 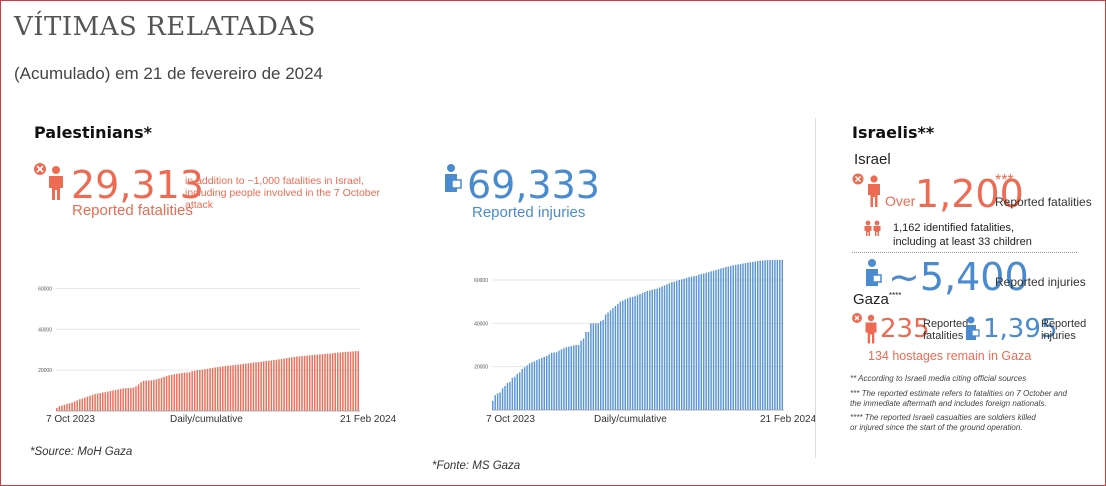 I want to click on israel-label: Israel, so click(x=872, y=159).